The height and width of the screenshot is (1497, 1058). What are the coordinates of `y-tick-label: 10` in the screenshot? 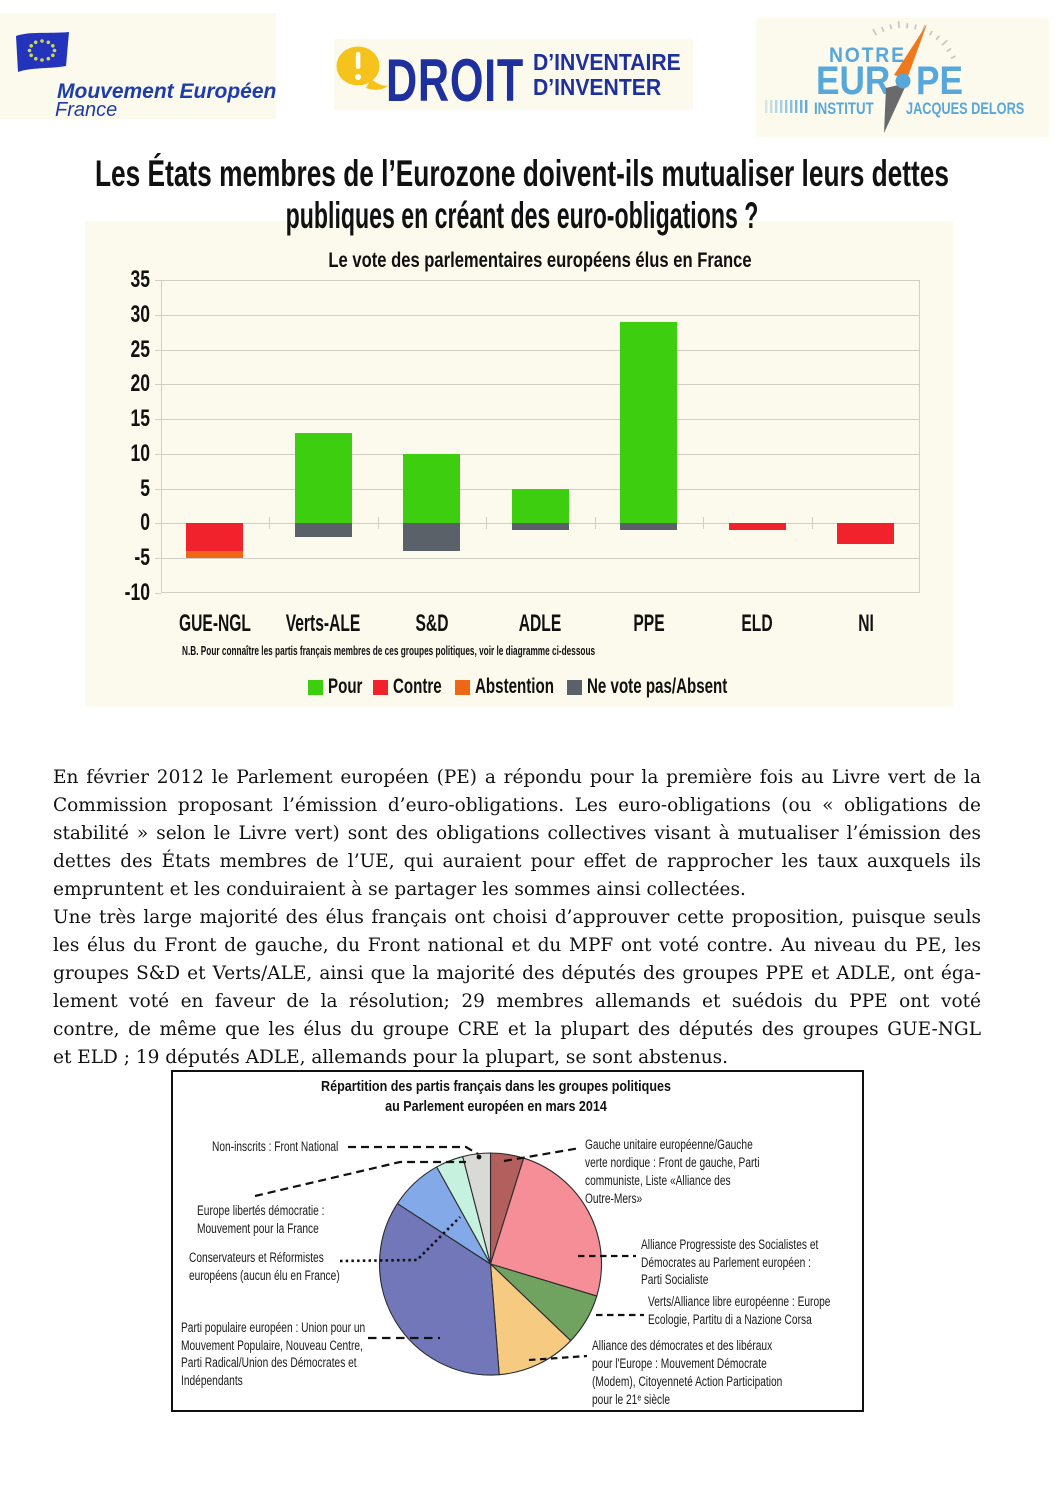 It's located at (140, 453).